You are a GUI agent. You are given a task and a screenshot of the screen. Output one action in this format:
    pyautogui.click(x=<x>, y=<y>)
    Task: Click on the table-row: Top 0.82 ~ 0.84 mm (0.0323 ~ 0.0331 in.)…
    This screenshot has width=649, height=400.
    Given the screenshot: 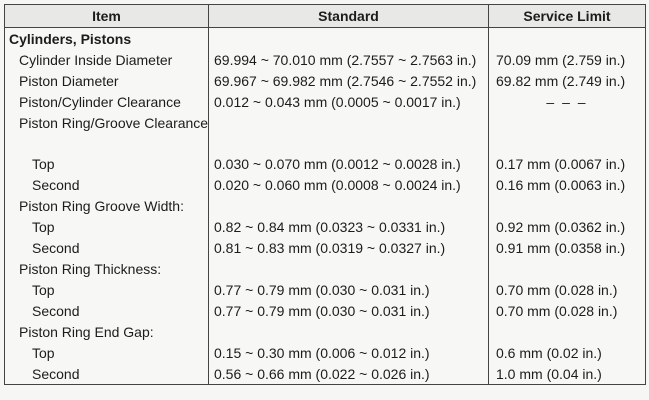 What is the action you would take?
    pyautogui.click(x=325, y=226)
    